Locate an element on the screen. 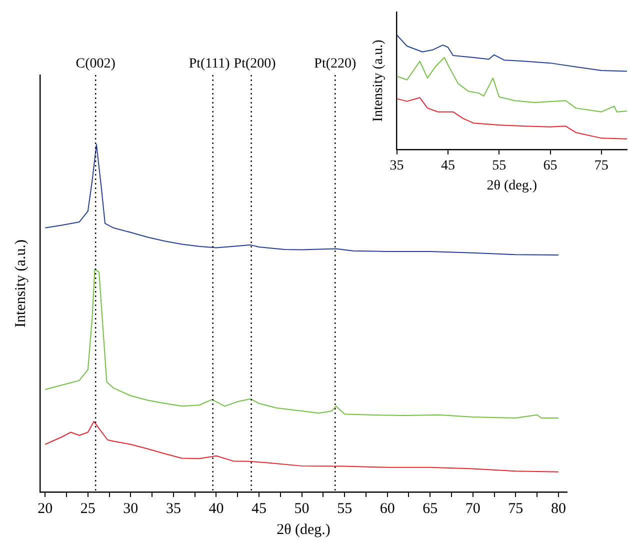 This screenshot has width=629, height=547. x-tick-label: 70 is located at coordinates (472, 508).